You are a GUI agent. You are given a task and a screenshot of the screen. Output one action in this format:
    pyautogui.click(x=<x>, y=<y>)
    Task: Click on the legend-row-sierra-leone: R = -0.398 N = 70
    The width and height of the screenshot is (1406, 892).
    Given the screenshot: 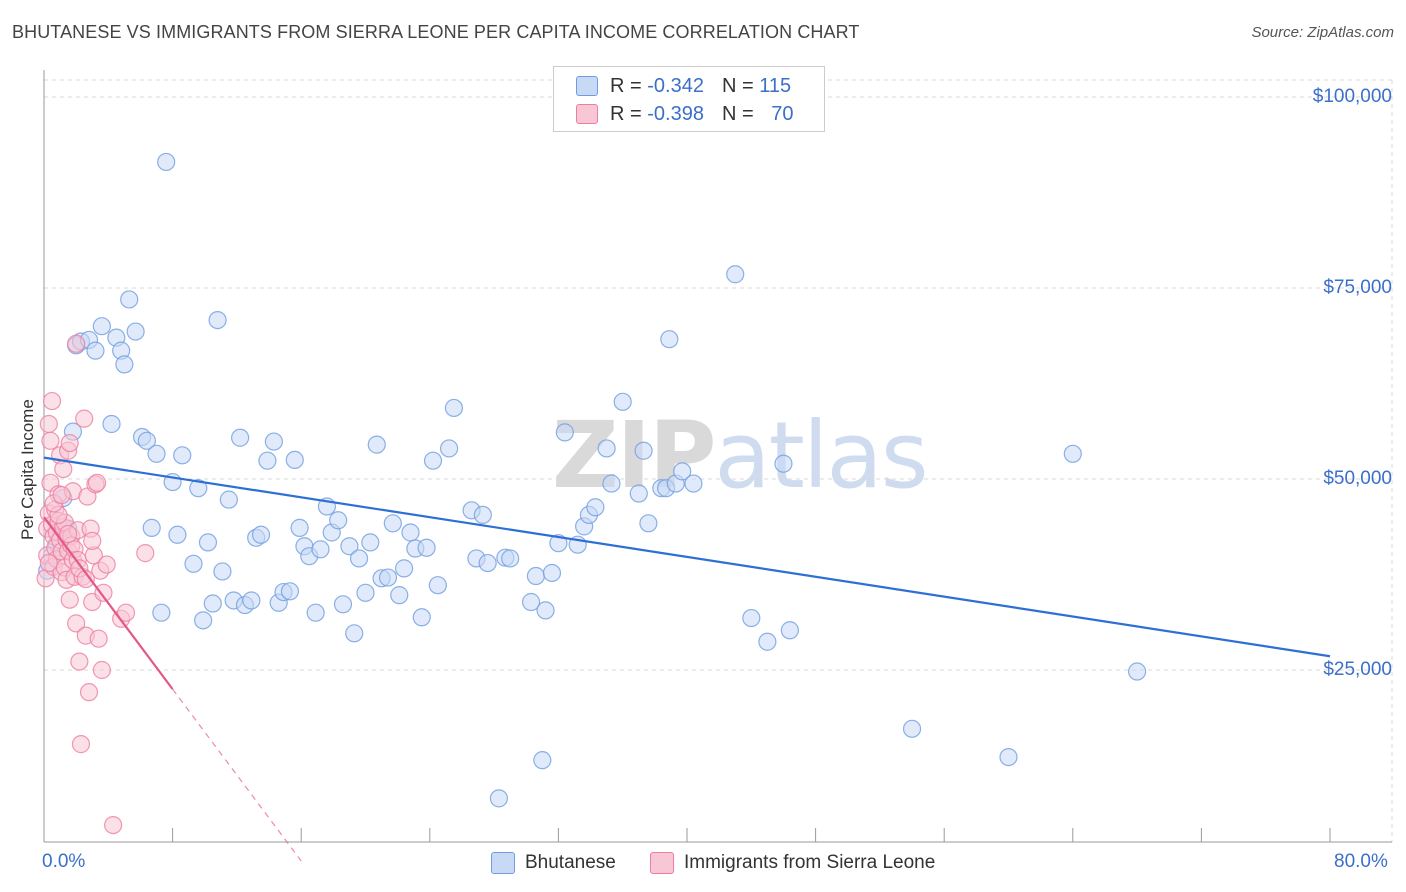 What is the action you would take?
    pyautogui.click(x=684, y=114)
    